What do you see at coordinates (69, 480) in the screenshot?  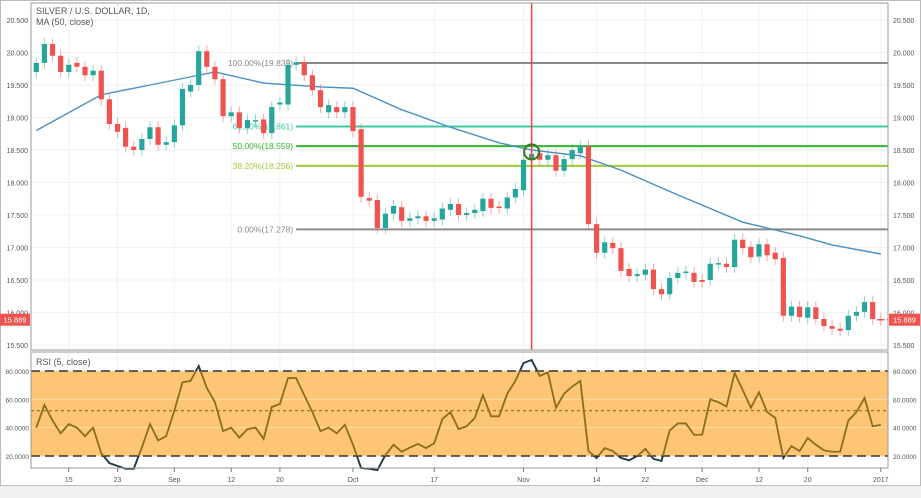 I see `date-axis-label: 15` at bounding box center [69, 480].